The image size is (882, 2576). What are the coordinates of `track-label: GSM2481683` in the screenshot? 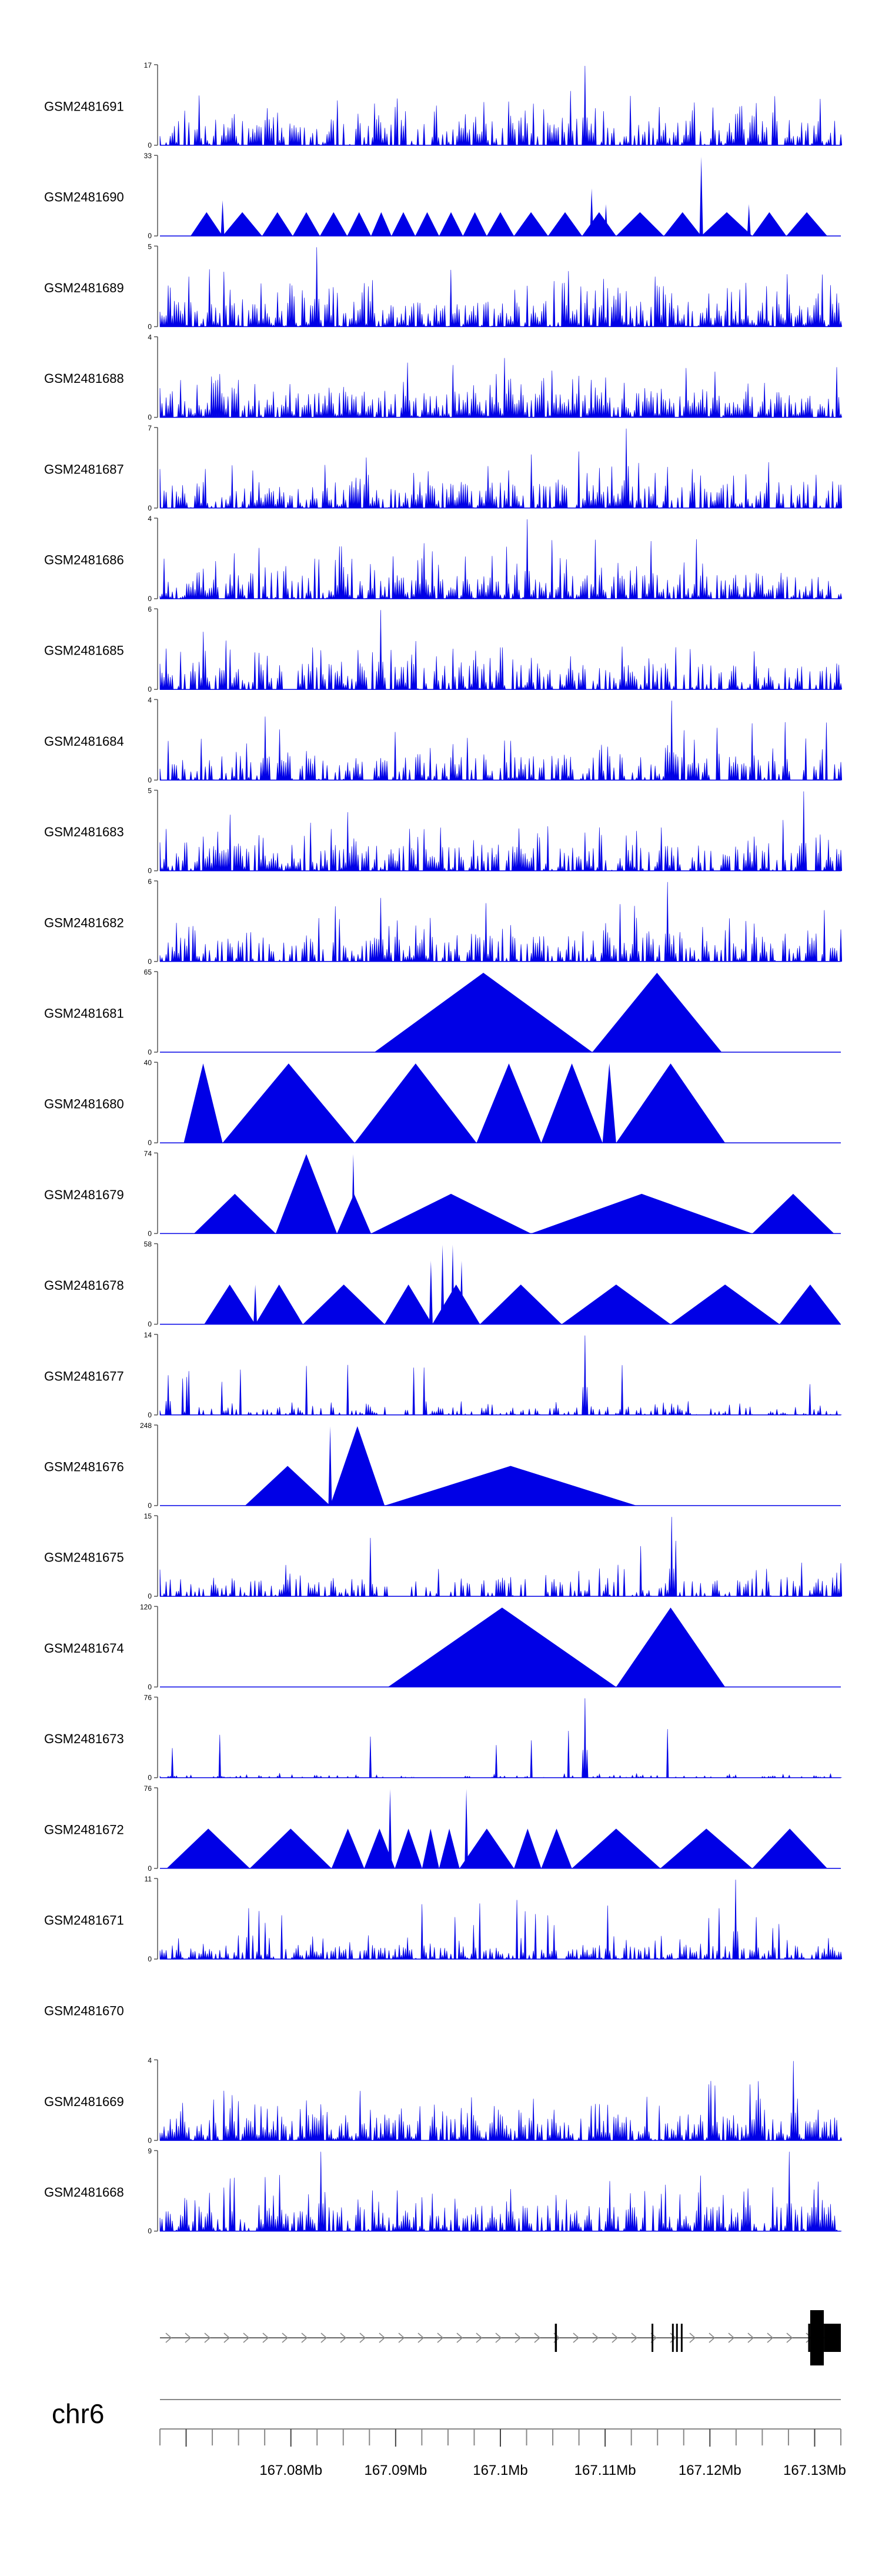 It's located at (84, 832).